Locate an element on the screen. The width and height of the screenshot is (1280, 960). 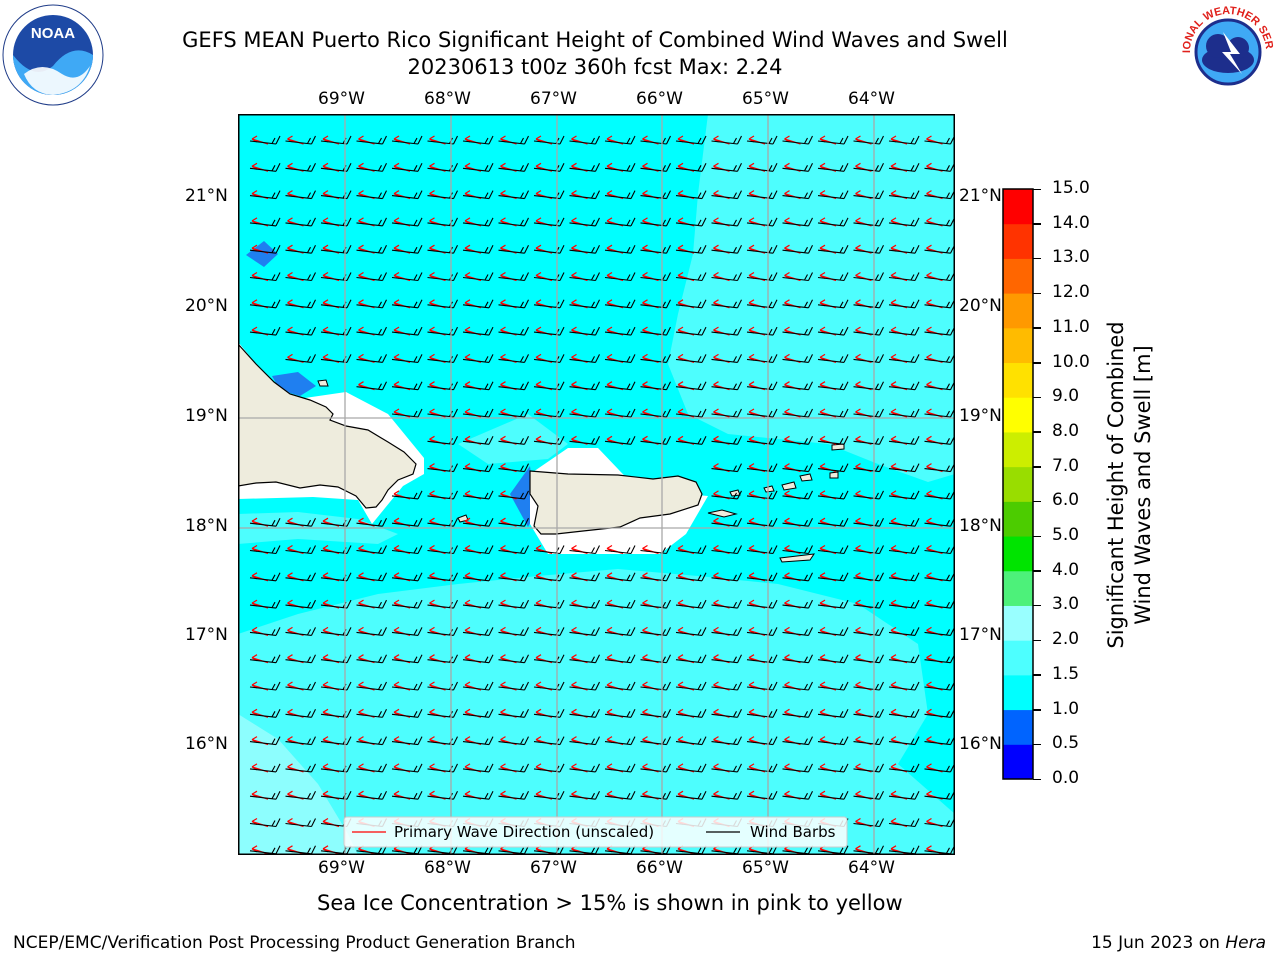
lon-label: 65°W is located at coordinates (765, 868).